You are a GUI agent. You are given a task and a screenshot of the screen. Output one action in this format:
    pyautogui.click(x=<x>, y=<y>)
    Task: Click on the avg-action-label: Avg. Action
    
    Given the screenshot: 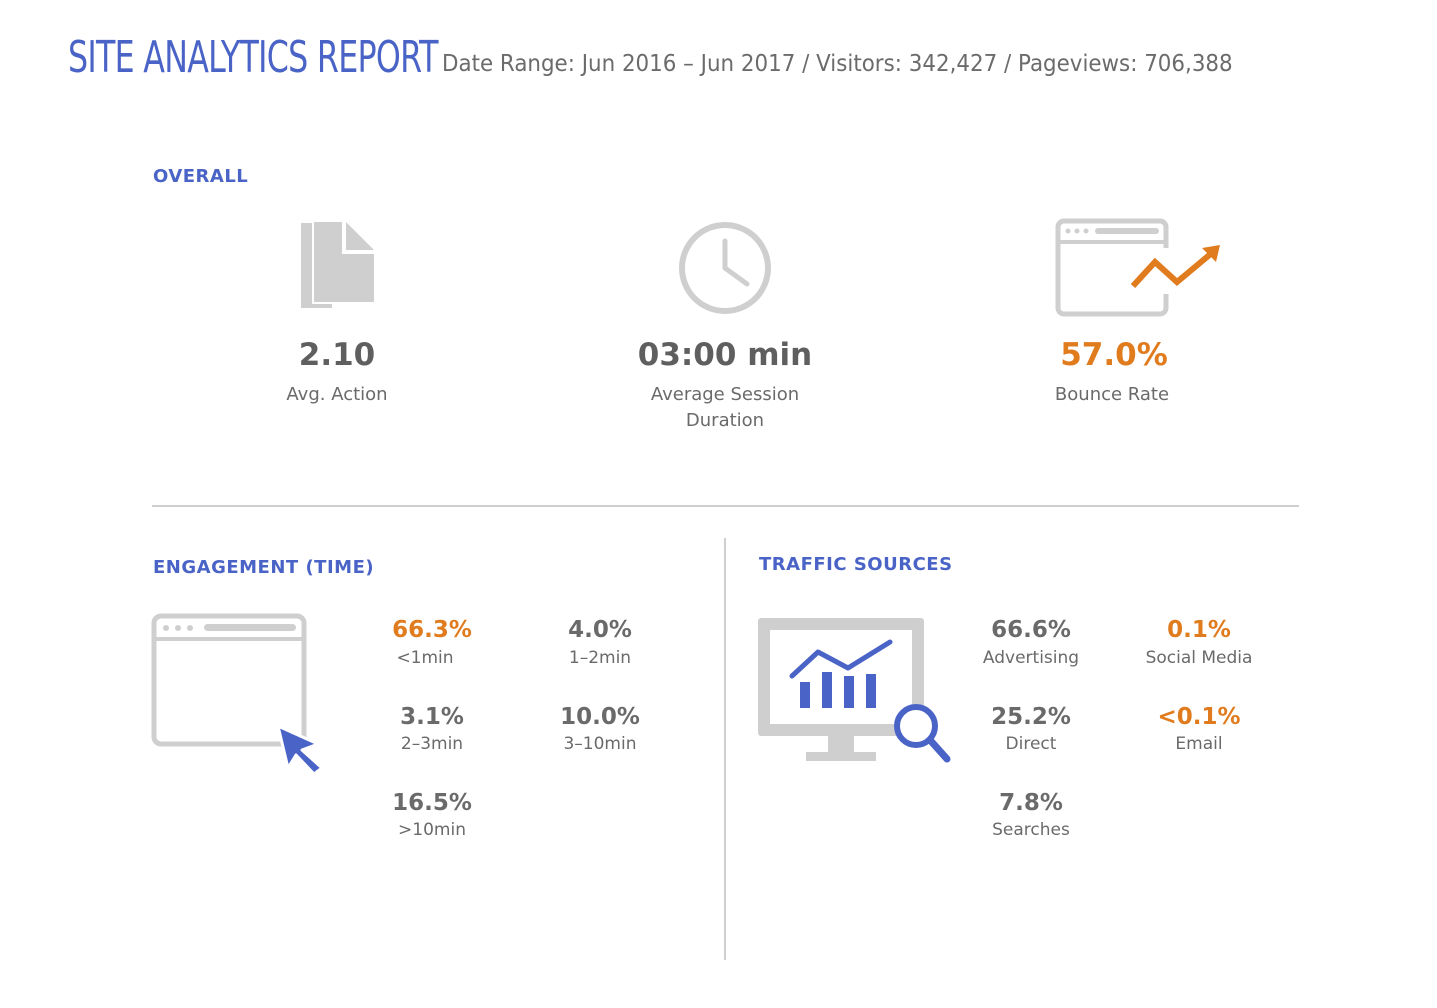 What is the action you would take?
    pyautogui.click(x=337, y=394)
    